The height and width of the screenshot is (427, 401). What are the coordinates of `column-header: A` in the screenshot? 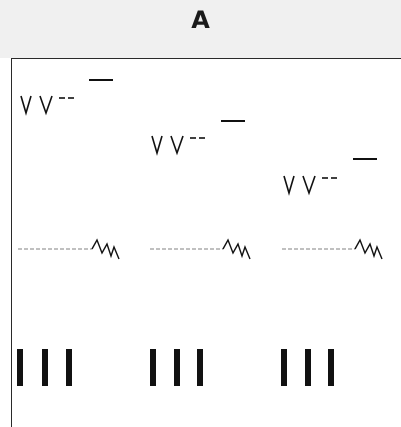 It's located at (200, 29).